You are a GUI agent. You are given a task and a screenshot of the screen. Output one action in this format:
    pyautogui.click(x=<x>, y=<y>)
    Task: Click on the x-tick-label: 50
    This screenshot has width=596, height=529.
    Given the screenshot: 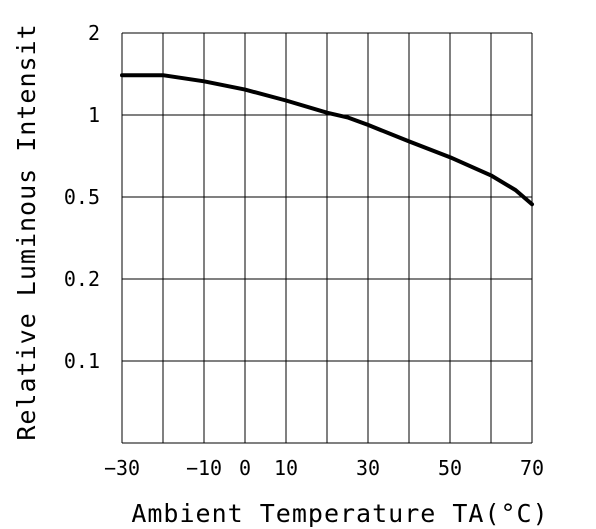 What is the action you would take?
    pyautogui.click(x=450, y=468)
    